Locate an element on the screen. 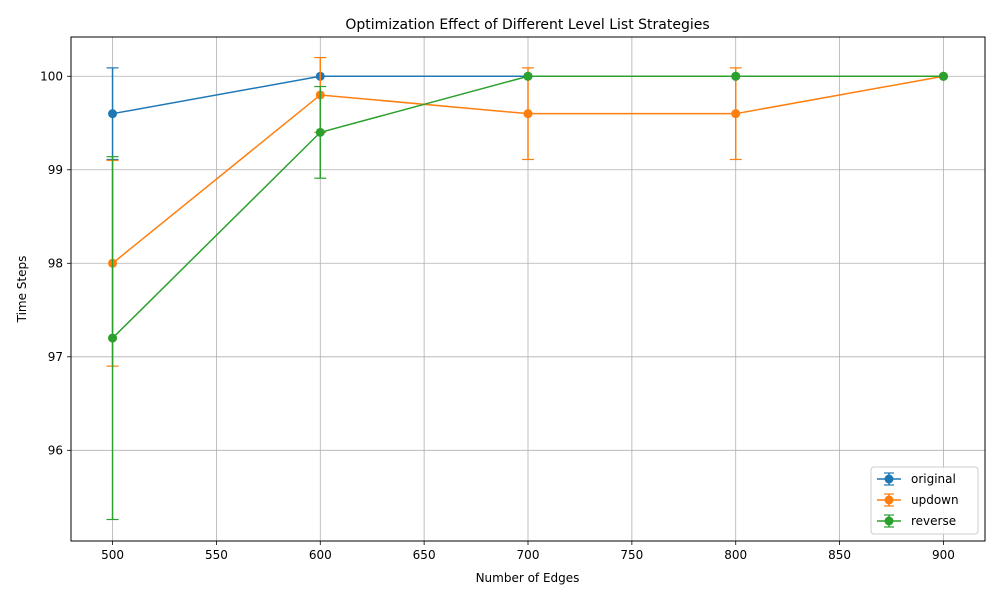 The image size is (1000, 600). x-tick-label: 600 is located at coordinates (320, 555).